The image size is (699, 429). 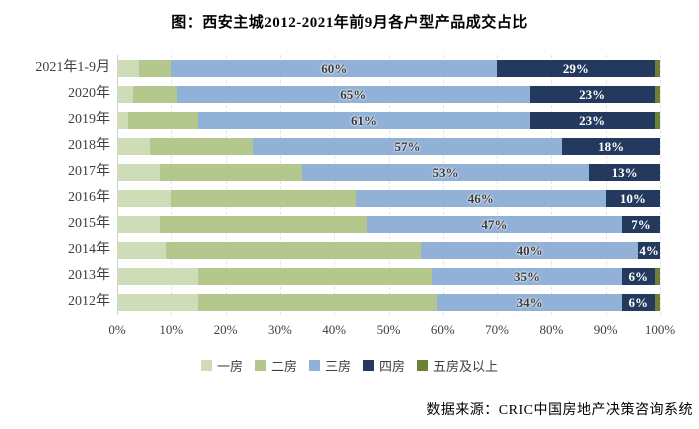 What do you see at coordinates (221, 365) in the screenshot?
I see `legend-item-one-room: 一房` at bounding box center [221, 365].